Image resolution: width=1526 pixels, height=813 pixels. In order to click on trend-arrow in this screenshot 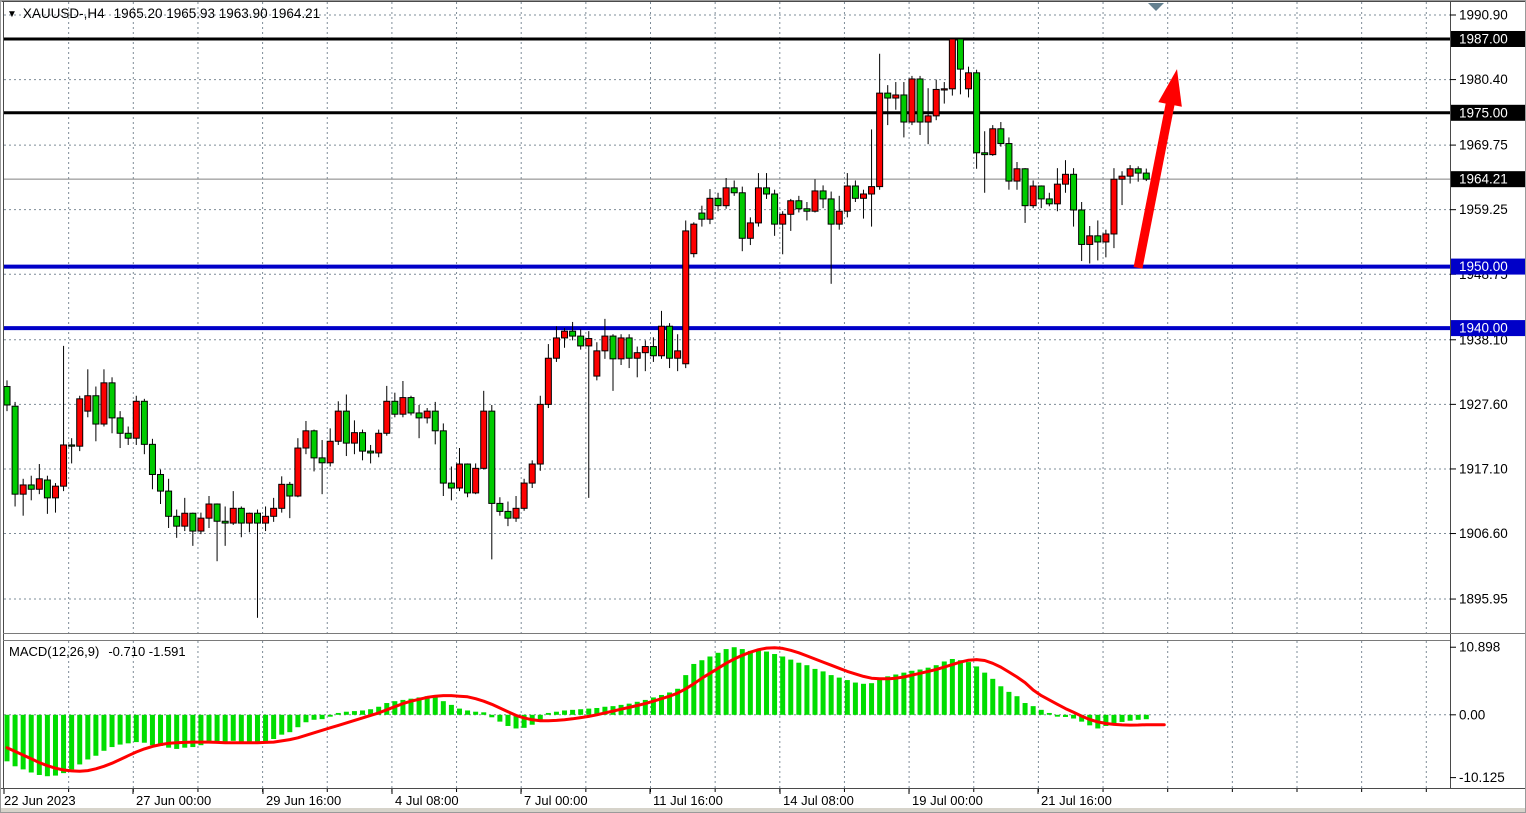, I will do `click(1157, 169)`.